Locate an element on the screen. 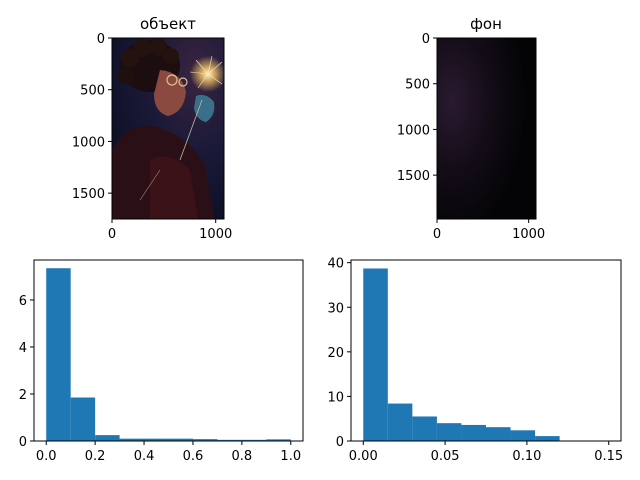 The width and height of the screenshot is (640, 480). object-histogram-ytick-label: 2 is located at coordinates (23, 395).